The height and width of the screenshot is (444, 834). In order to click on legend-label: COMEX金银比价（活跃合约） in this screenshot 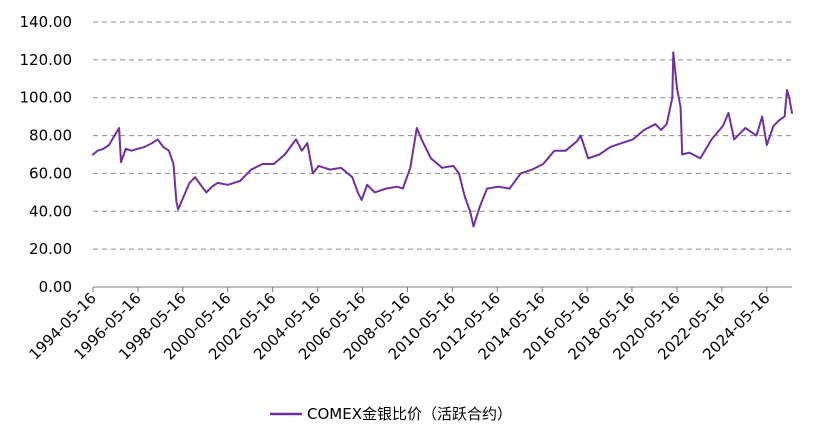, I will do `click(409, 414)`.